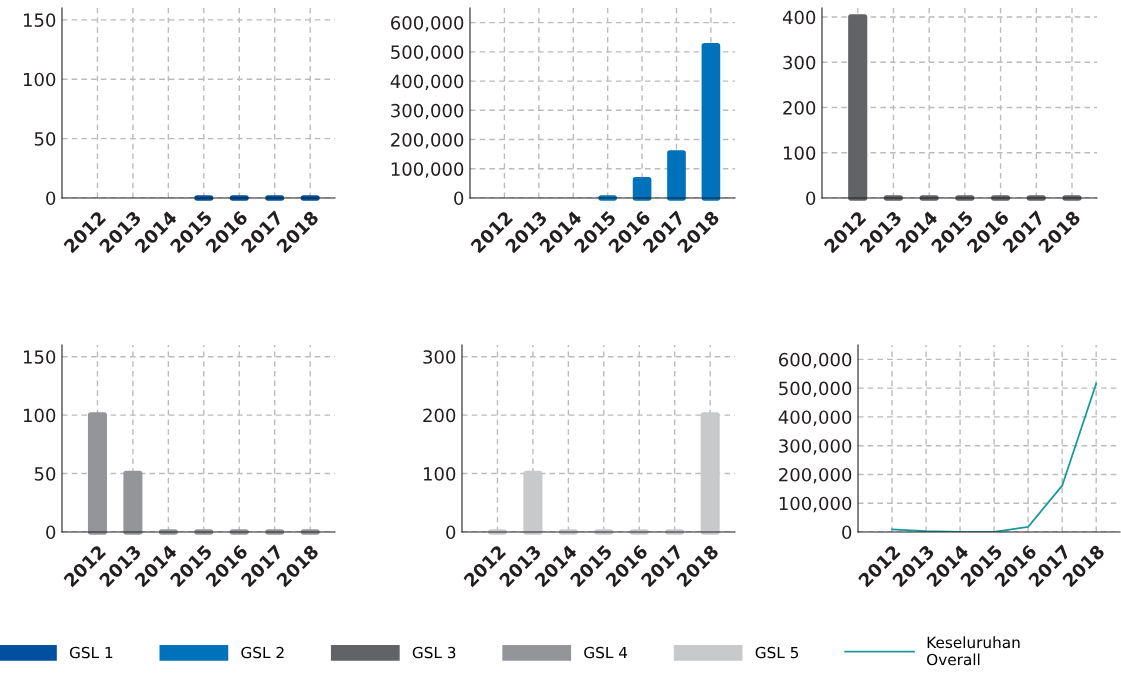  I want to click on legend-label: GSL 4, so click(606, 652).